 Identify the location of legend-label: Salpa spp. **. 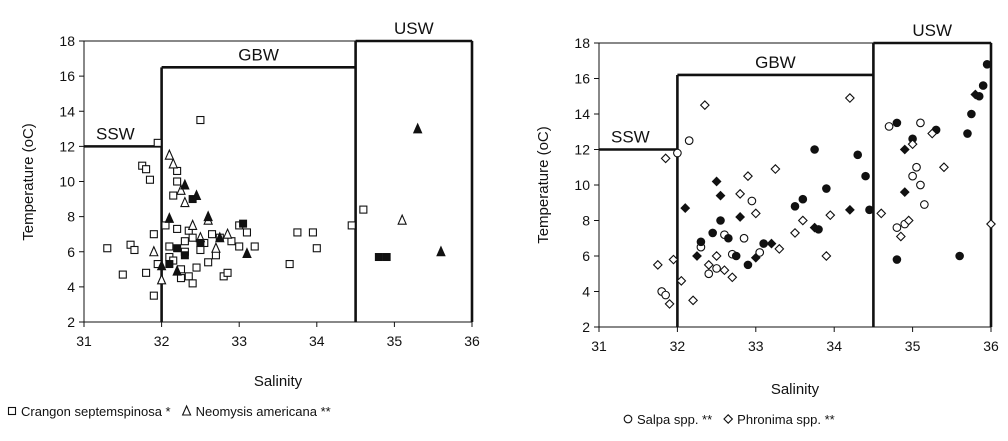
(674, 419).